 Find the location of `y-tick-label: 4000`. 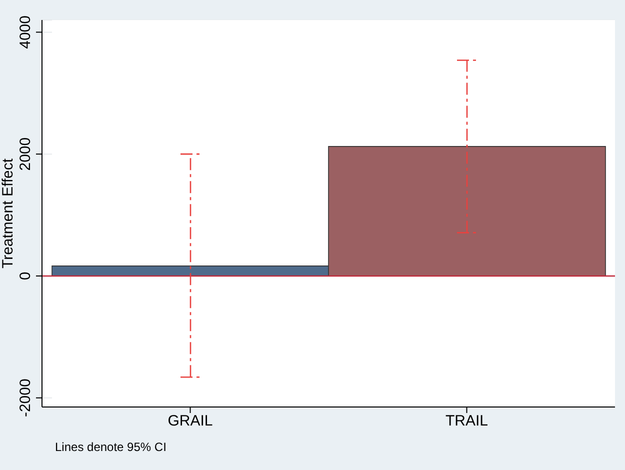

y-tick-label: 4000 is located at coordinates (25, 32).